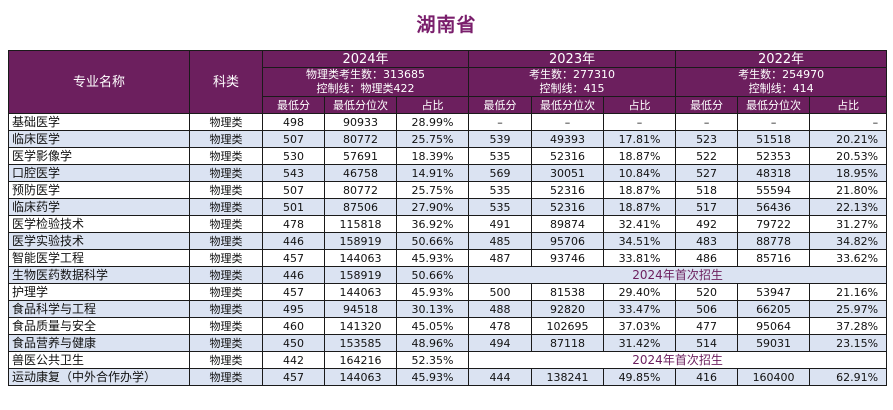 Image resolution: width=893 pixels, height=410 pixels. Describe the element at coordinates (500, 173) in the screenshot. I see `2023-min-score-cell: 569` at that location.